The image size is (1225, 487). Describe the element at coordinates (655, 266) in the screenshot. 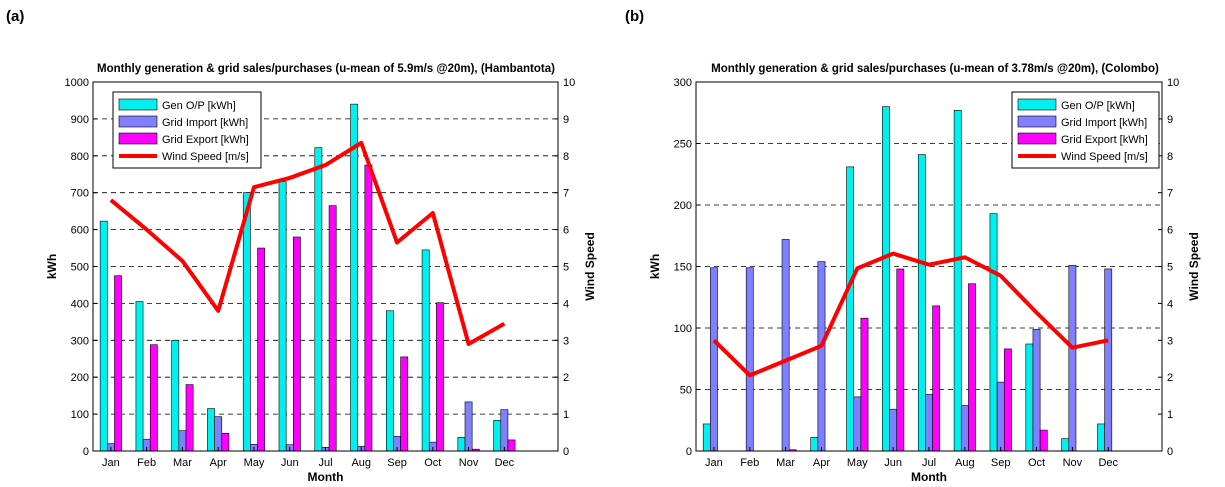

I see `y-axis-label: kWh` at that location.